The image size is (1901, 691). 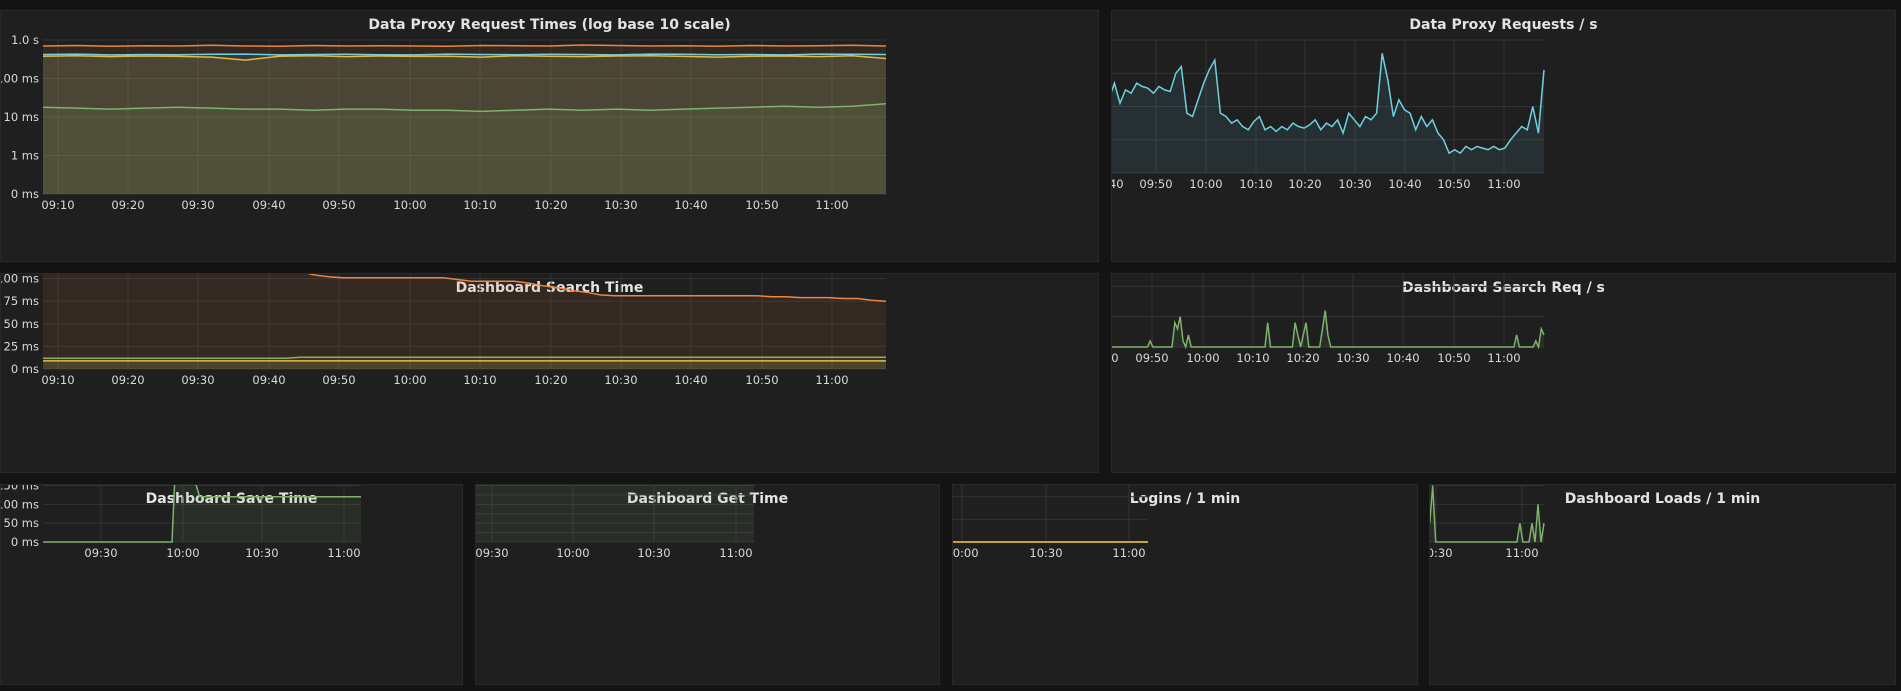 I want to click on y-tick-label: 25 ms, so click(x=21, y=346).